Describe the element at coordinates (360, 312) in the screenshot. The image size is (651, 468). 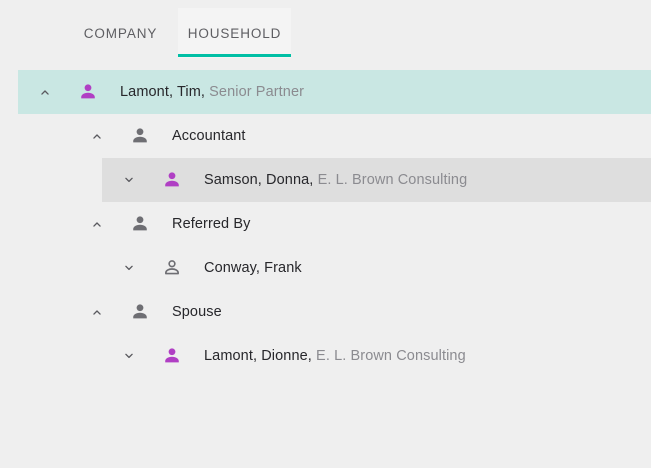
I see `tree-row-spouse: Spouse` at that location.